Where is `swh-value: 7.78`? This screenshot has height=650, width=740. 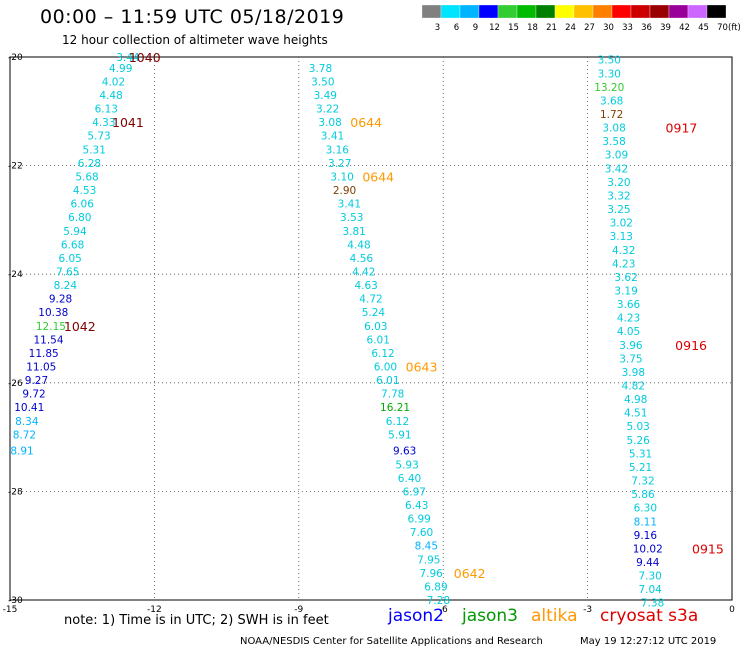 swh-value: 7.78 is located at coordinates (392, 395).